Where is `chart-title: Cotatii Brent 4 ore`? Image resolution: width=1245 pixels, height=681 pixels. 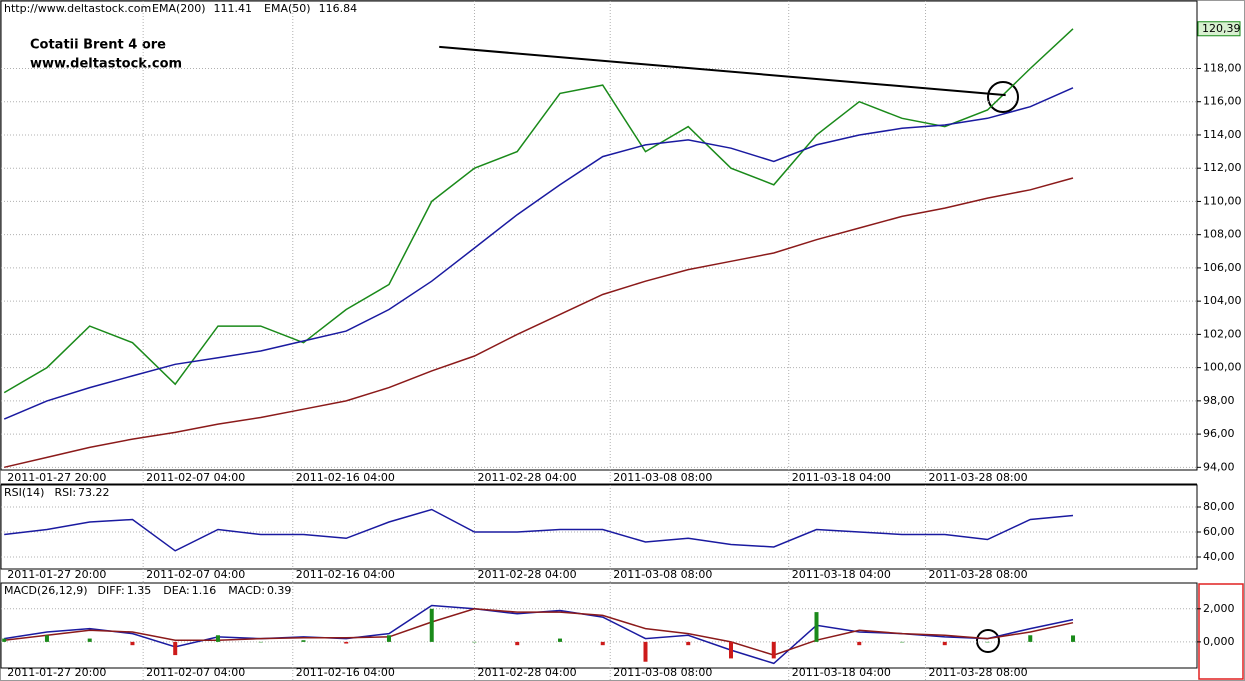
chart-title: Cotatii Brent 4 ore is located at coordinates (98, 45).